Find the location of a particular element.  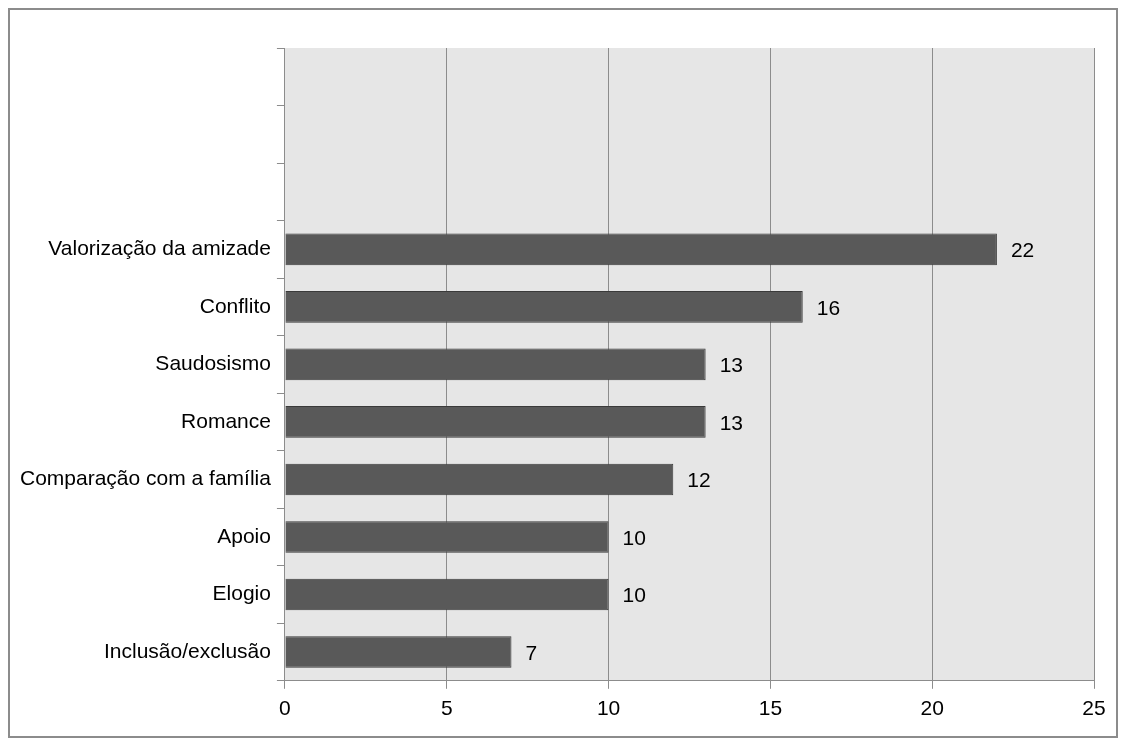

x-tick-label: 0 is located at coordinates (285, 708).